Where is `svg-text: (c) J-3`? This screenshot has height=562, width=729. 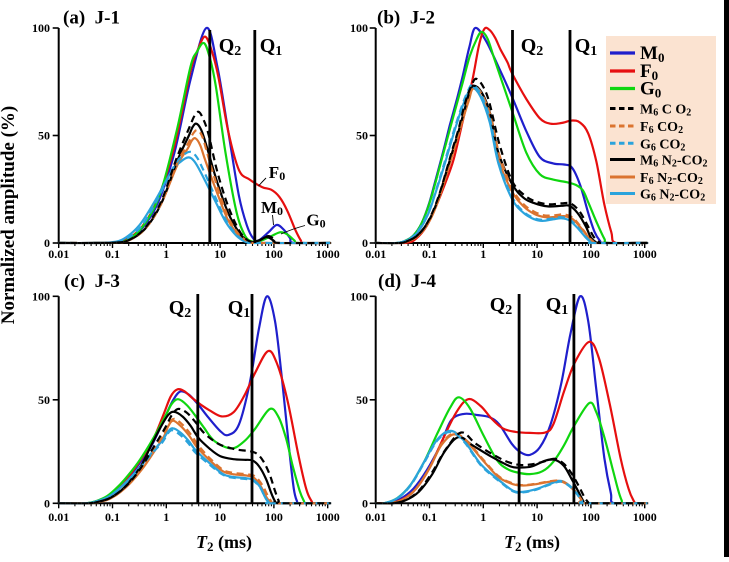
svg-text: (c) J-3 is located at coordinates (92, 281).